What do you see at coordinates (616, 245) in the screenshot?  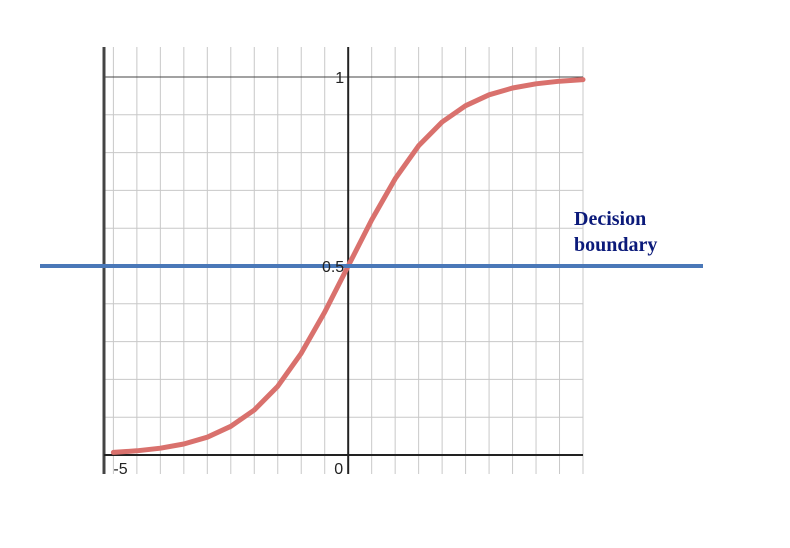 I see `annotation-line-2: boundary` at bounding box center [616, 245].